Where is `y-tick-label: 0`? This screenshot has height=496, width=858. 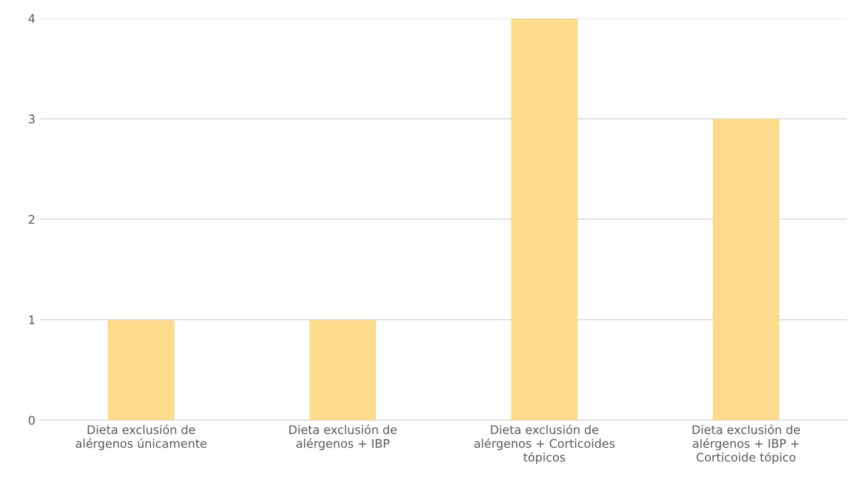 y-tick-label: 0 is located at coordinates (31, 420).